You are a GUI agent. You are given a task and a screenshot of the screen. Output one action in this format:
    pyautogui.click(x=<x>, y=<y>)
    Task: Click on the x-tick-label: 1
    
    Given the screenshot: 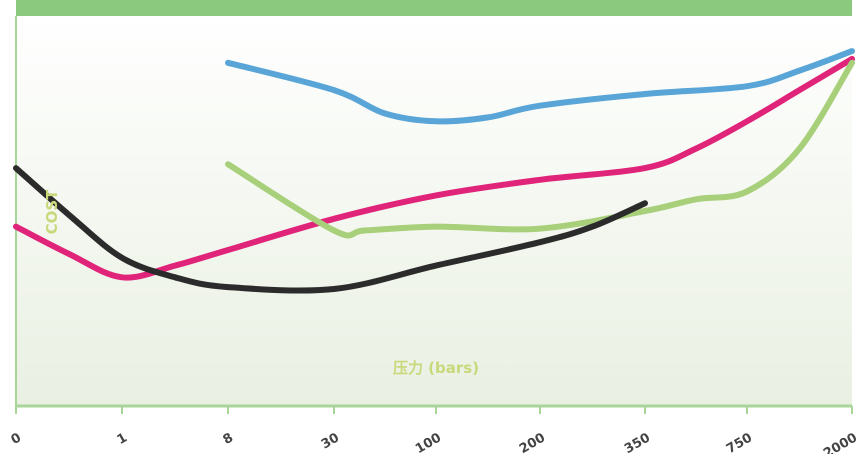 What is the action you would take?
    pyautogui.click(x=122, y=439)
    